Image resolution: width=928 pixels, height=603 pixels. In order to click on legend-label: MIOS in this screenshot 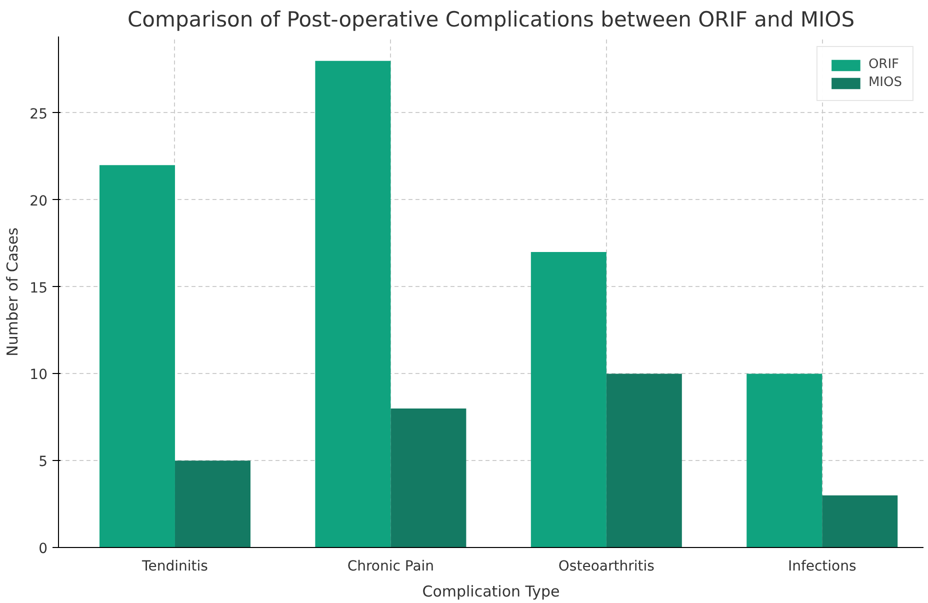, I will do `click(885, 82)`.